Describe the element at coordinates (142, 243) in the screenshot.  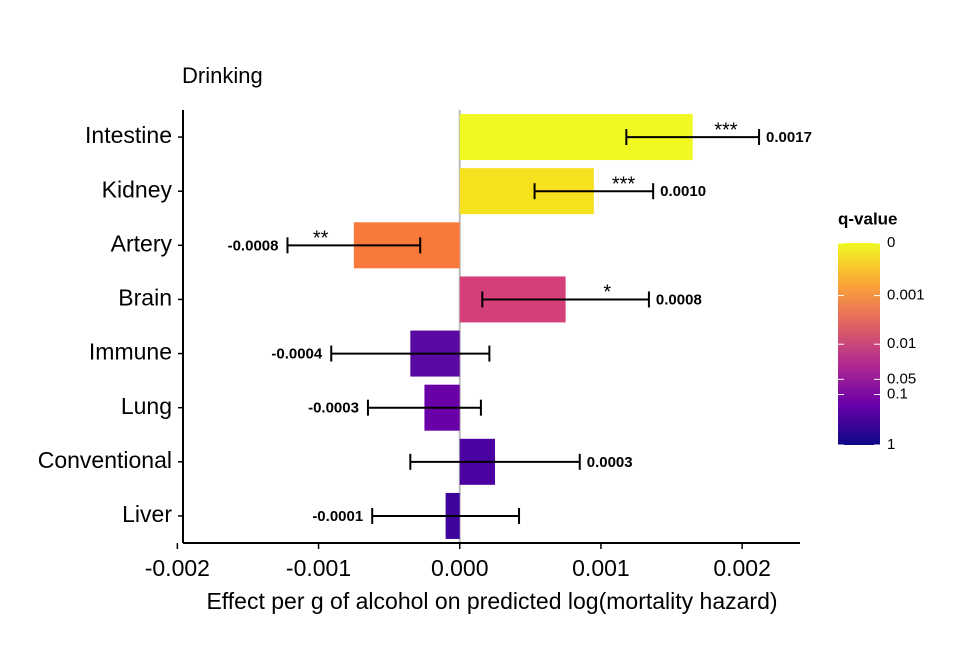
I see `y-tick-label: Artery` at that location.